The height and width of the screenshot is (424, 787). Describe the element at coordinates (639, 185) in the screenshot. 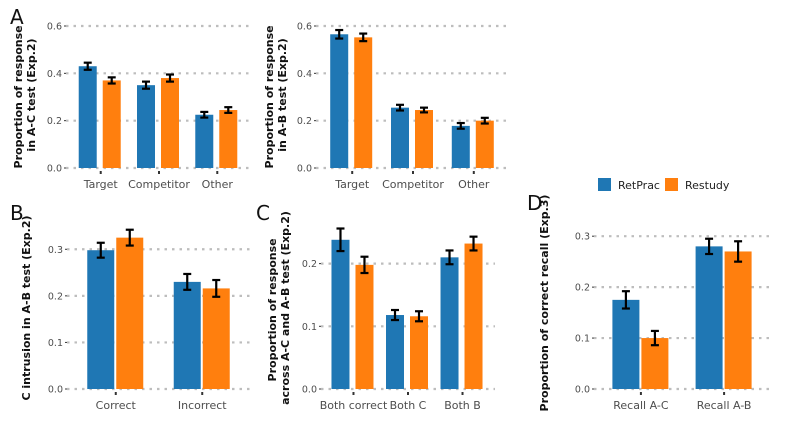

I see `legend-label-retprac: RetPrac` at that location.